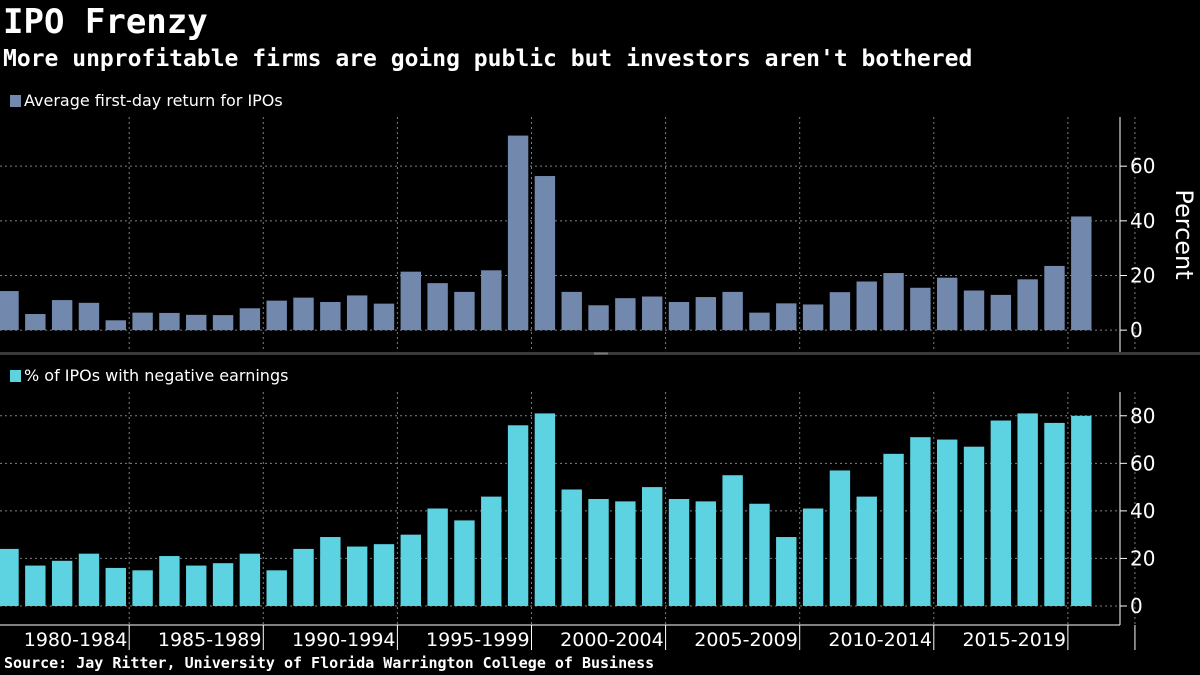 This screenshot has height=675, width=1200. What do you see at coordinates (746, 640) in the screenshot?
I see `x-tick-label: 2005-2009` at bounding box center [746, 640].